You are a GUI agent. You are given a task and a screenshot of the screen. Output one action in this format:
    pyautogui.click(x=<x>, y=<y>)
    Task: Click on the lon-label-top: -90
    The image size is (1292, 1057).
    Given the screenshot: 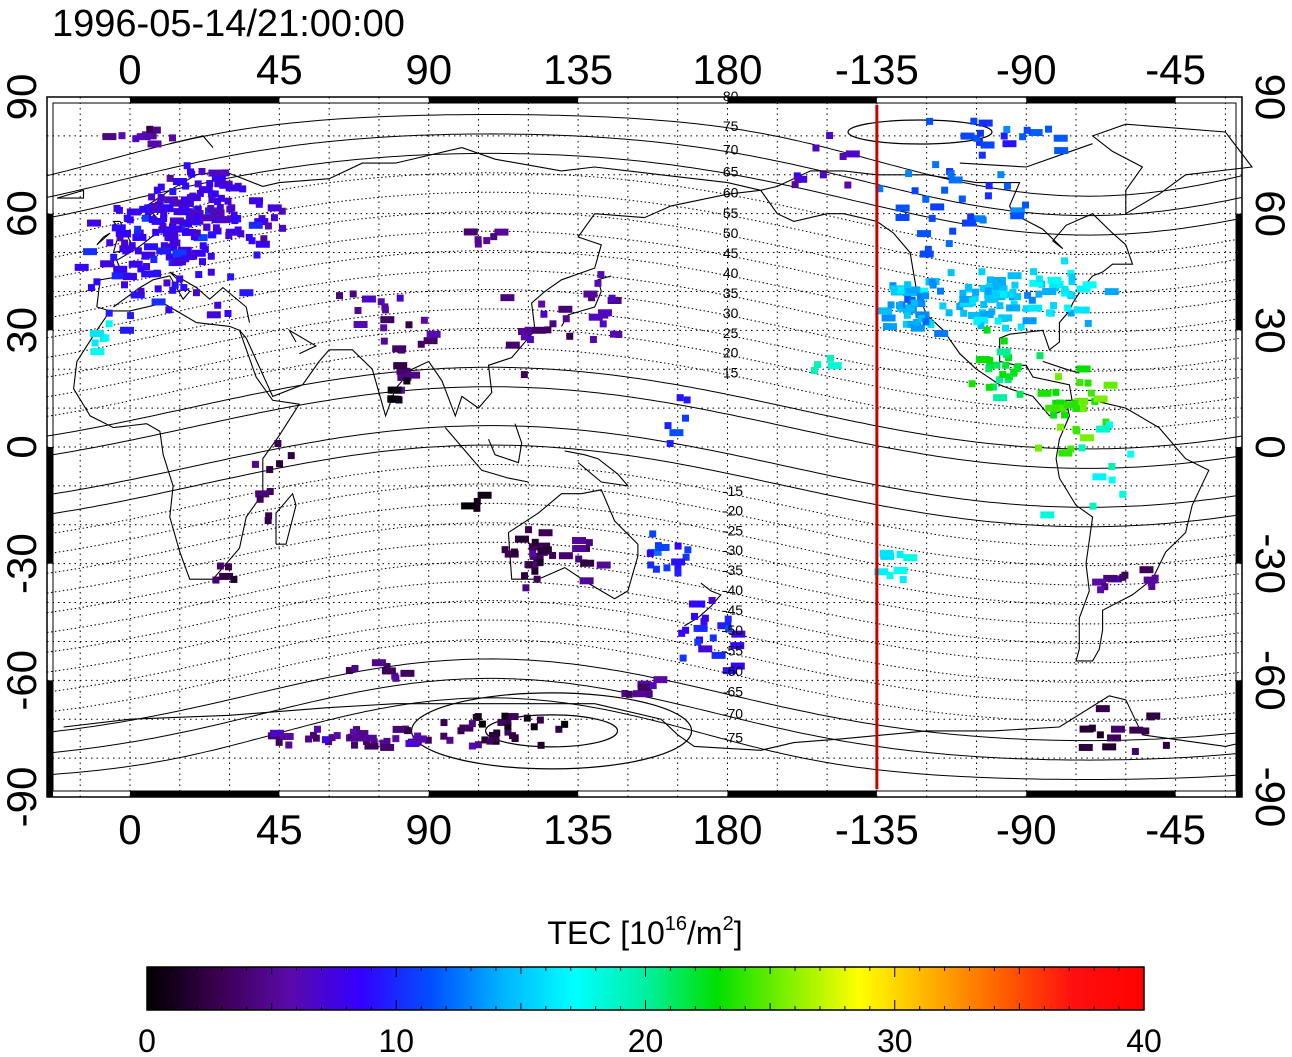 What is the action you would take?
    pyautogui.click(x=1026, y=69)
    